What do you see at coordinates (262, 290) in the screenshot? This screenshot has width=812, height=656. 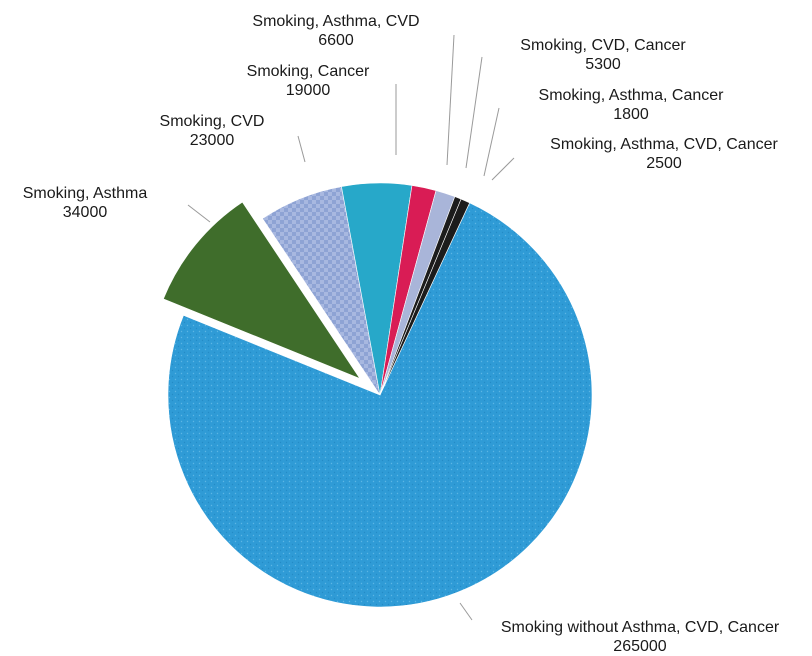 I see `pie-slice-smoking-asthma` at bounding box center [262, 290].